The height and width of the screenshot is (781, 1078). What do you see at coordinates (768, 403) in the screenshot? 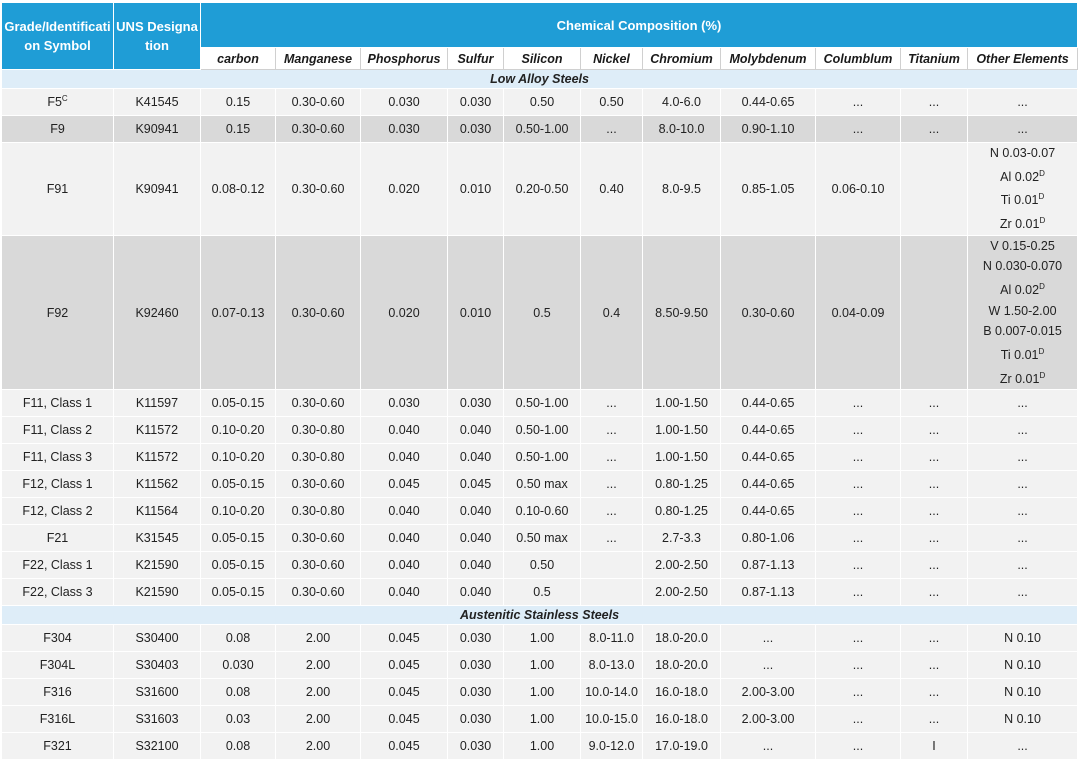
I see `value-cell: 0.44-0.65` at bounding box center [768, 403].